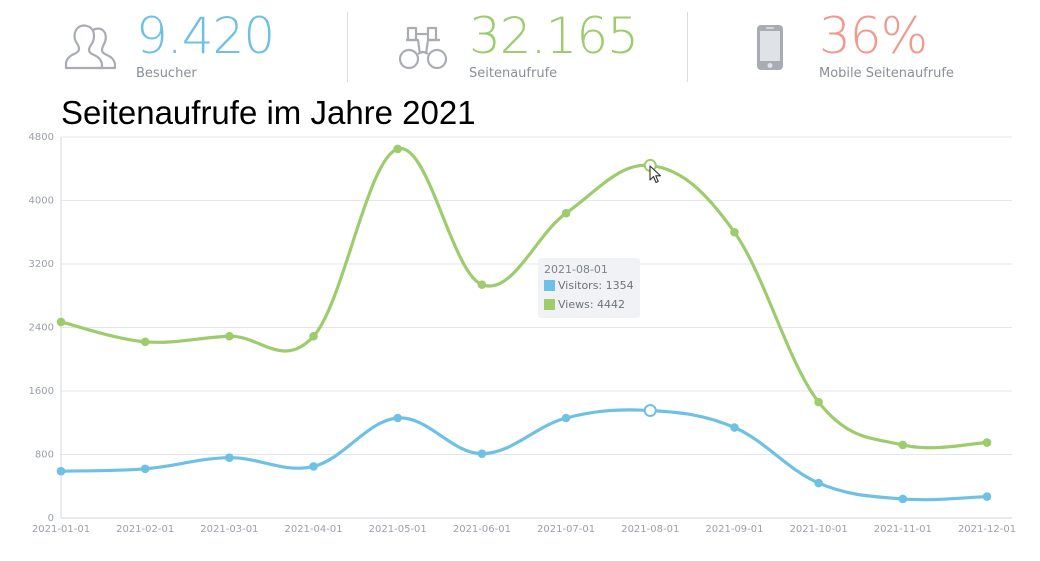  I want to click on x-tick-label: 2021-12-01, so click(987, 529).